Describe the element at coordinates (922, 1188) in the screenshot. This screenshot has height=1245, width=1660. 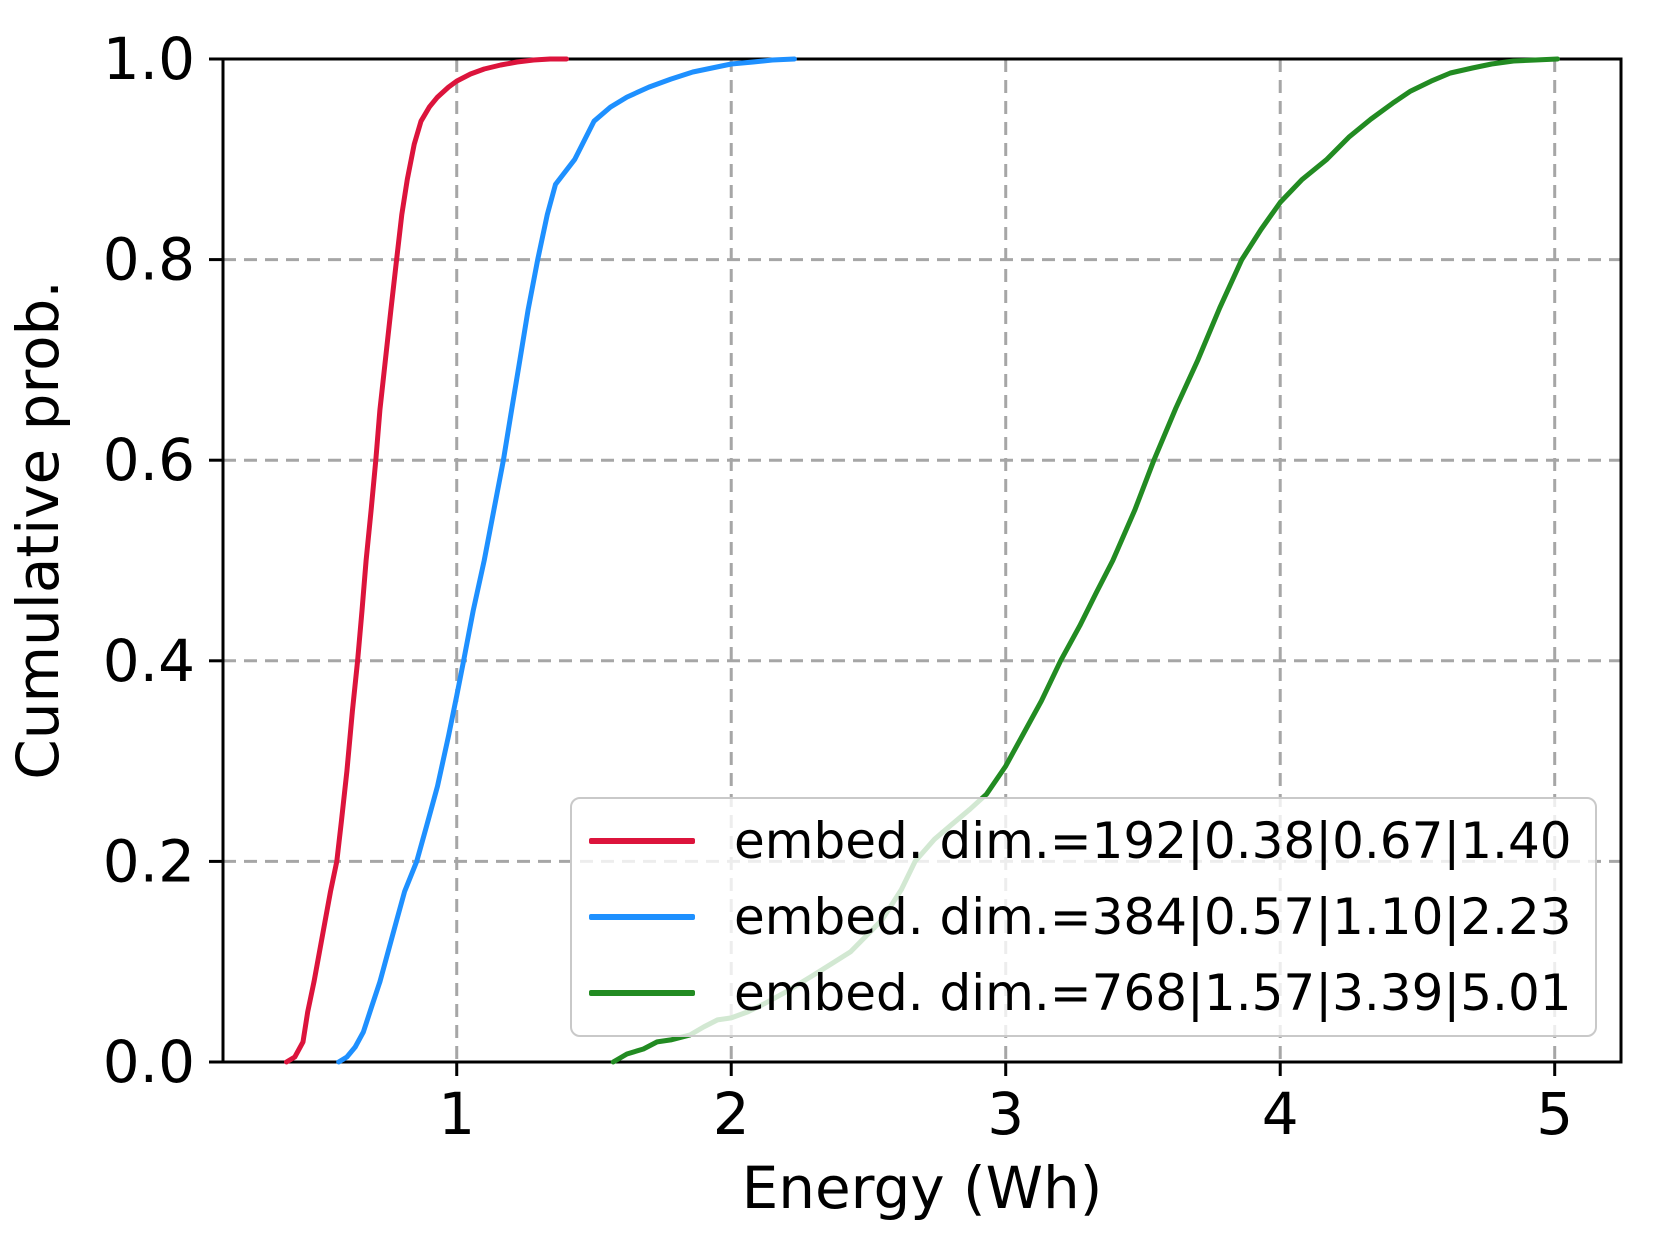
I see `x-axis-label: Energy (Wh)` at that location.